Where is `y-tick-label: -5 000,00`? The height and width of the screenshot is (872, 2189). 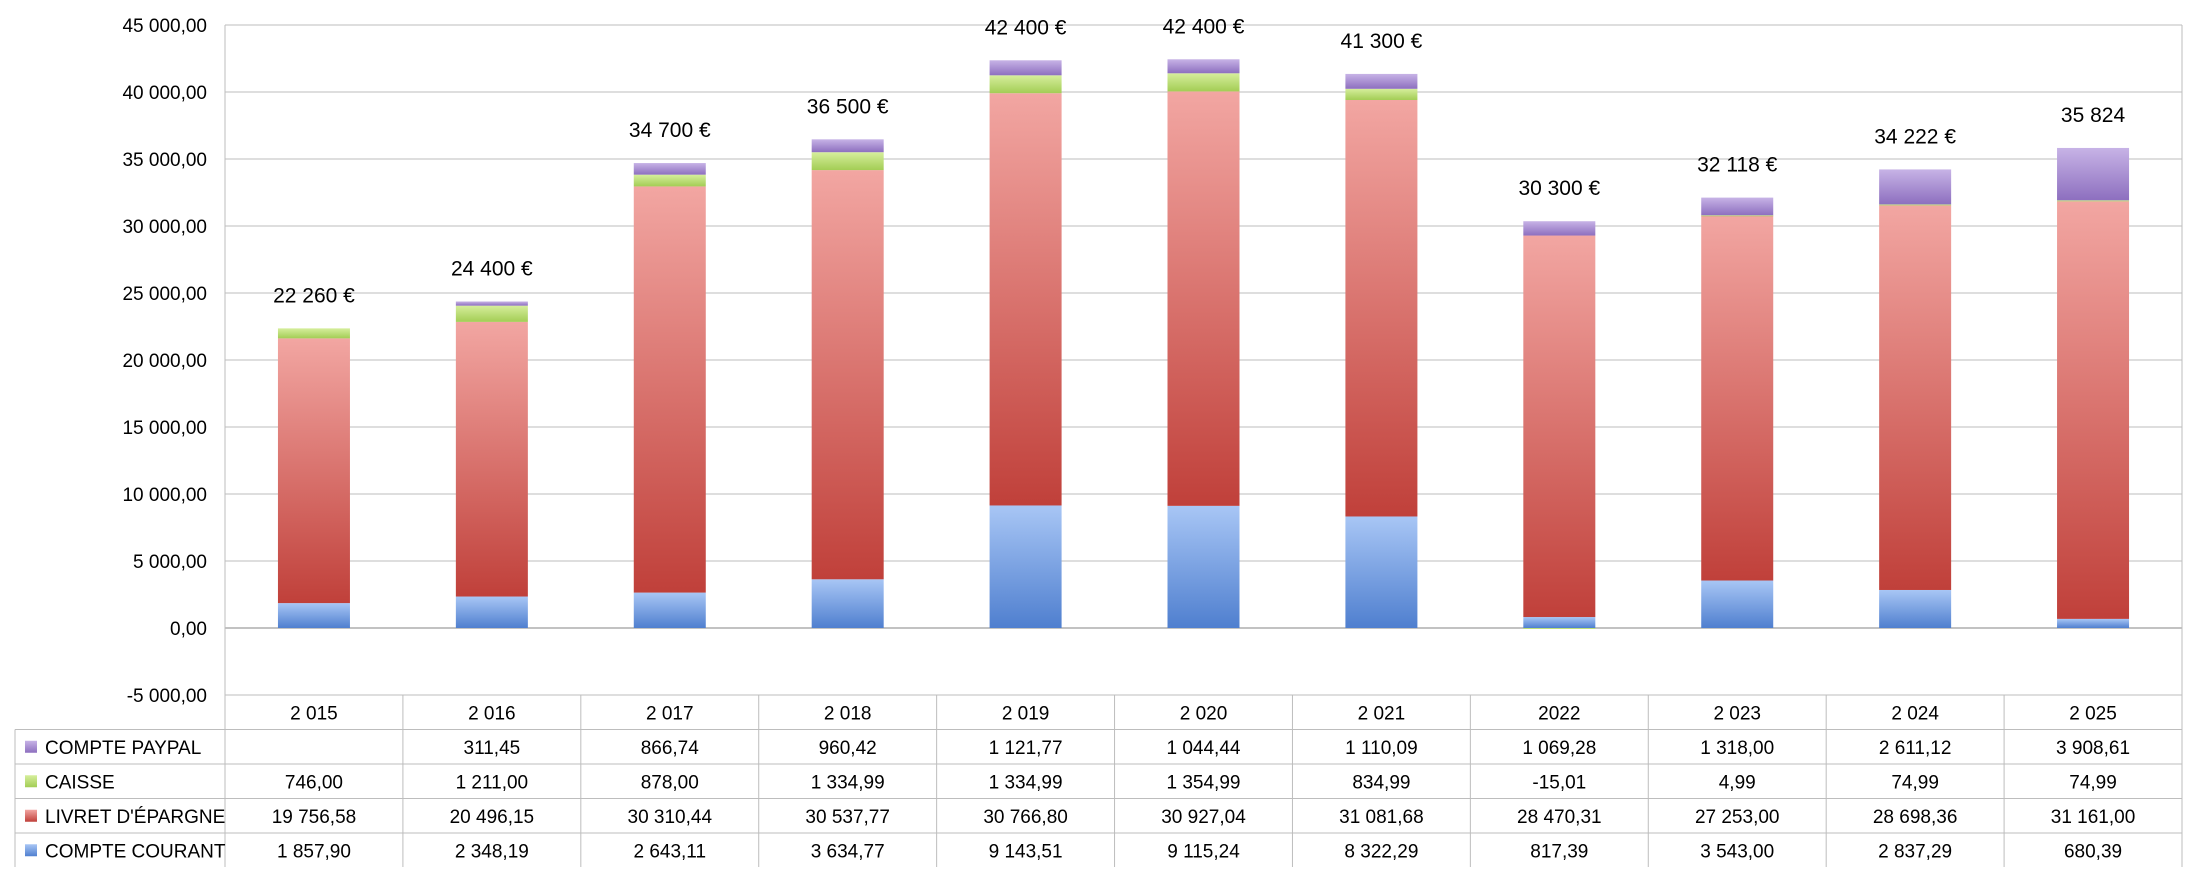
y-tick-label: -5 000,00 is located at coordinates (167, 696).